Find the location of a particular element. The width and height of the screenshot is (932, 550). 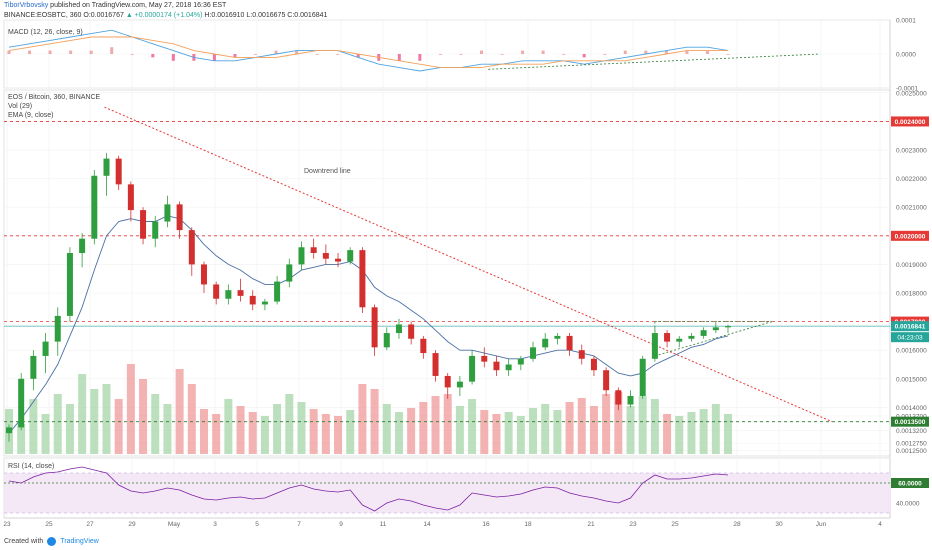

author-link: TiborVrbovsky is located at coordinates (26, 5).